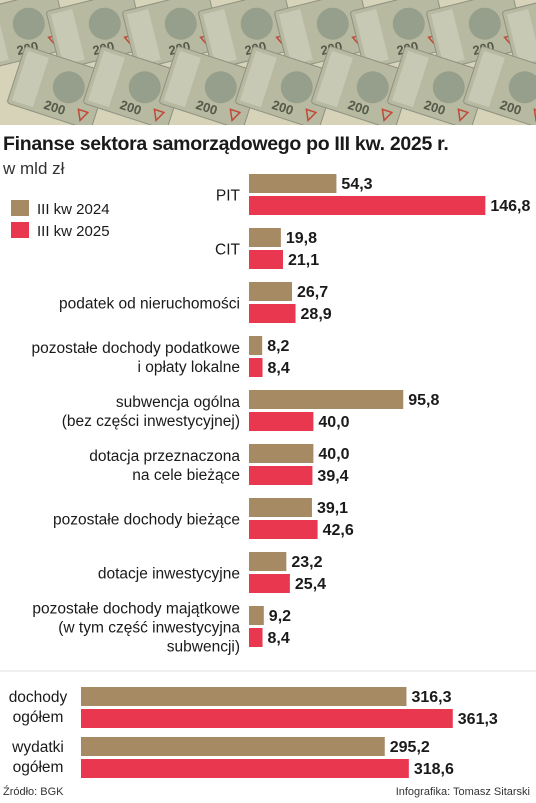 The width and height of the screenshot is (536, 803). What do you see at coordinates (332, 476) in the screenshot?
I see `value-label-2025: 39,4` at bounding box center [332, 476].